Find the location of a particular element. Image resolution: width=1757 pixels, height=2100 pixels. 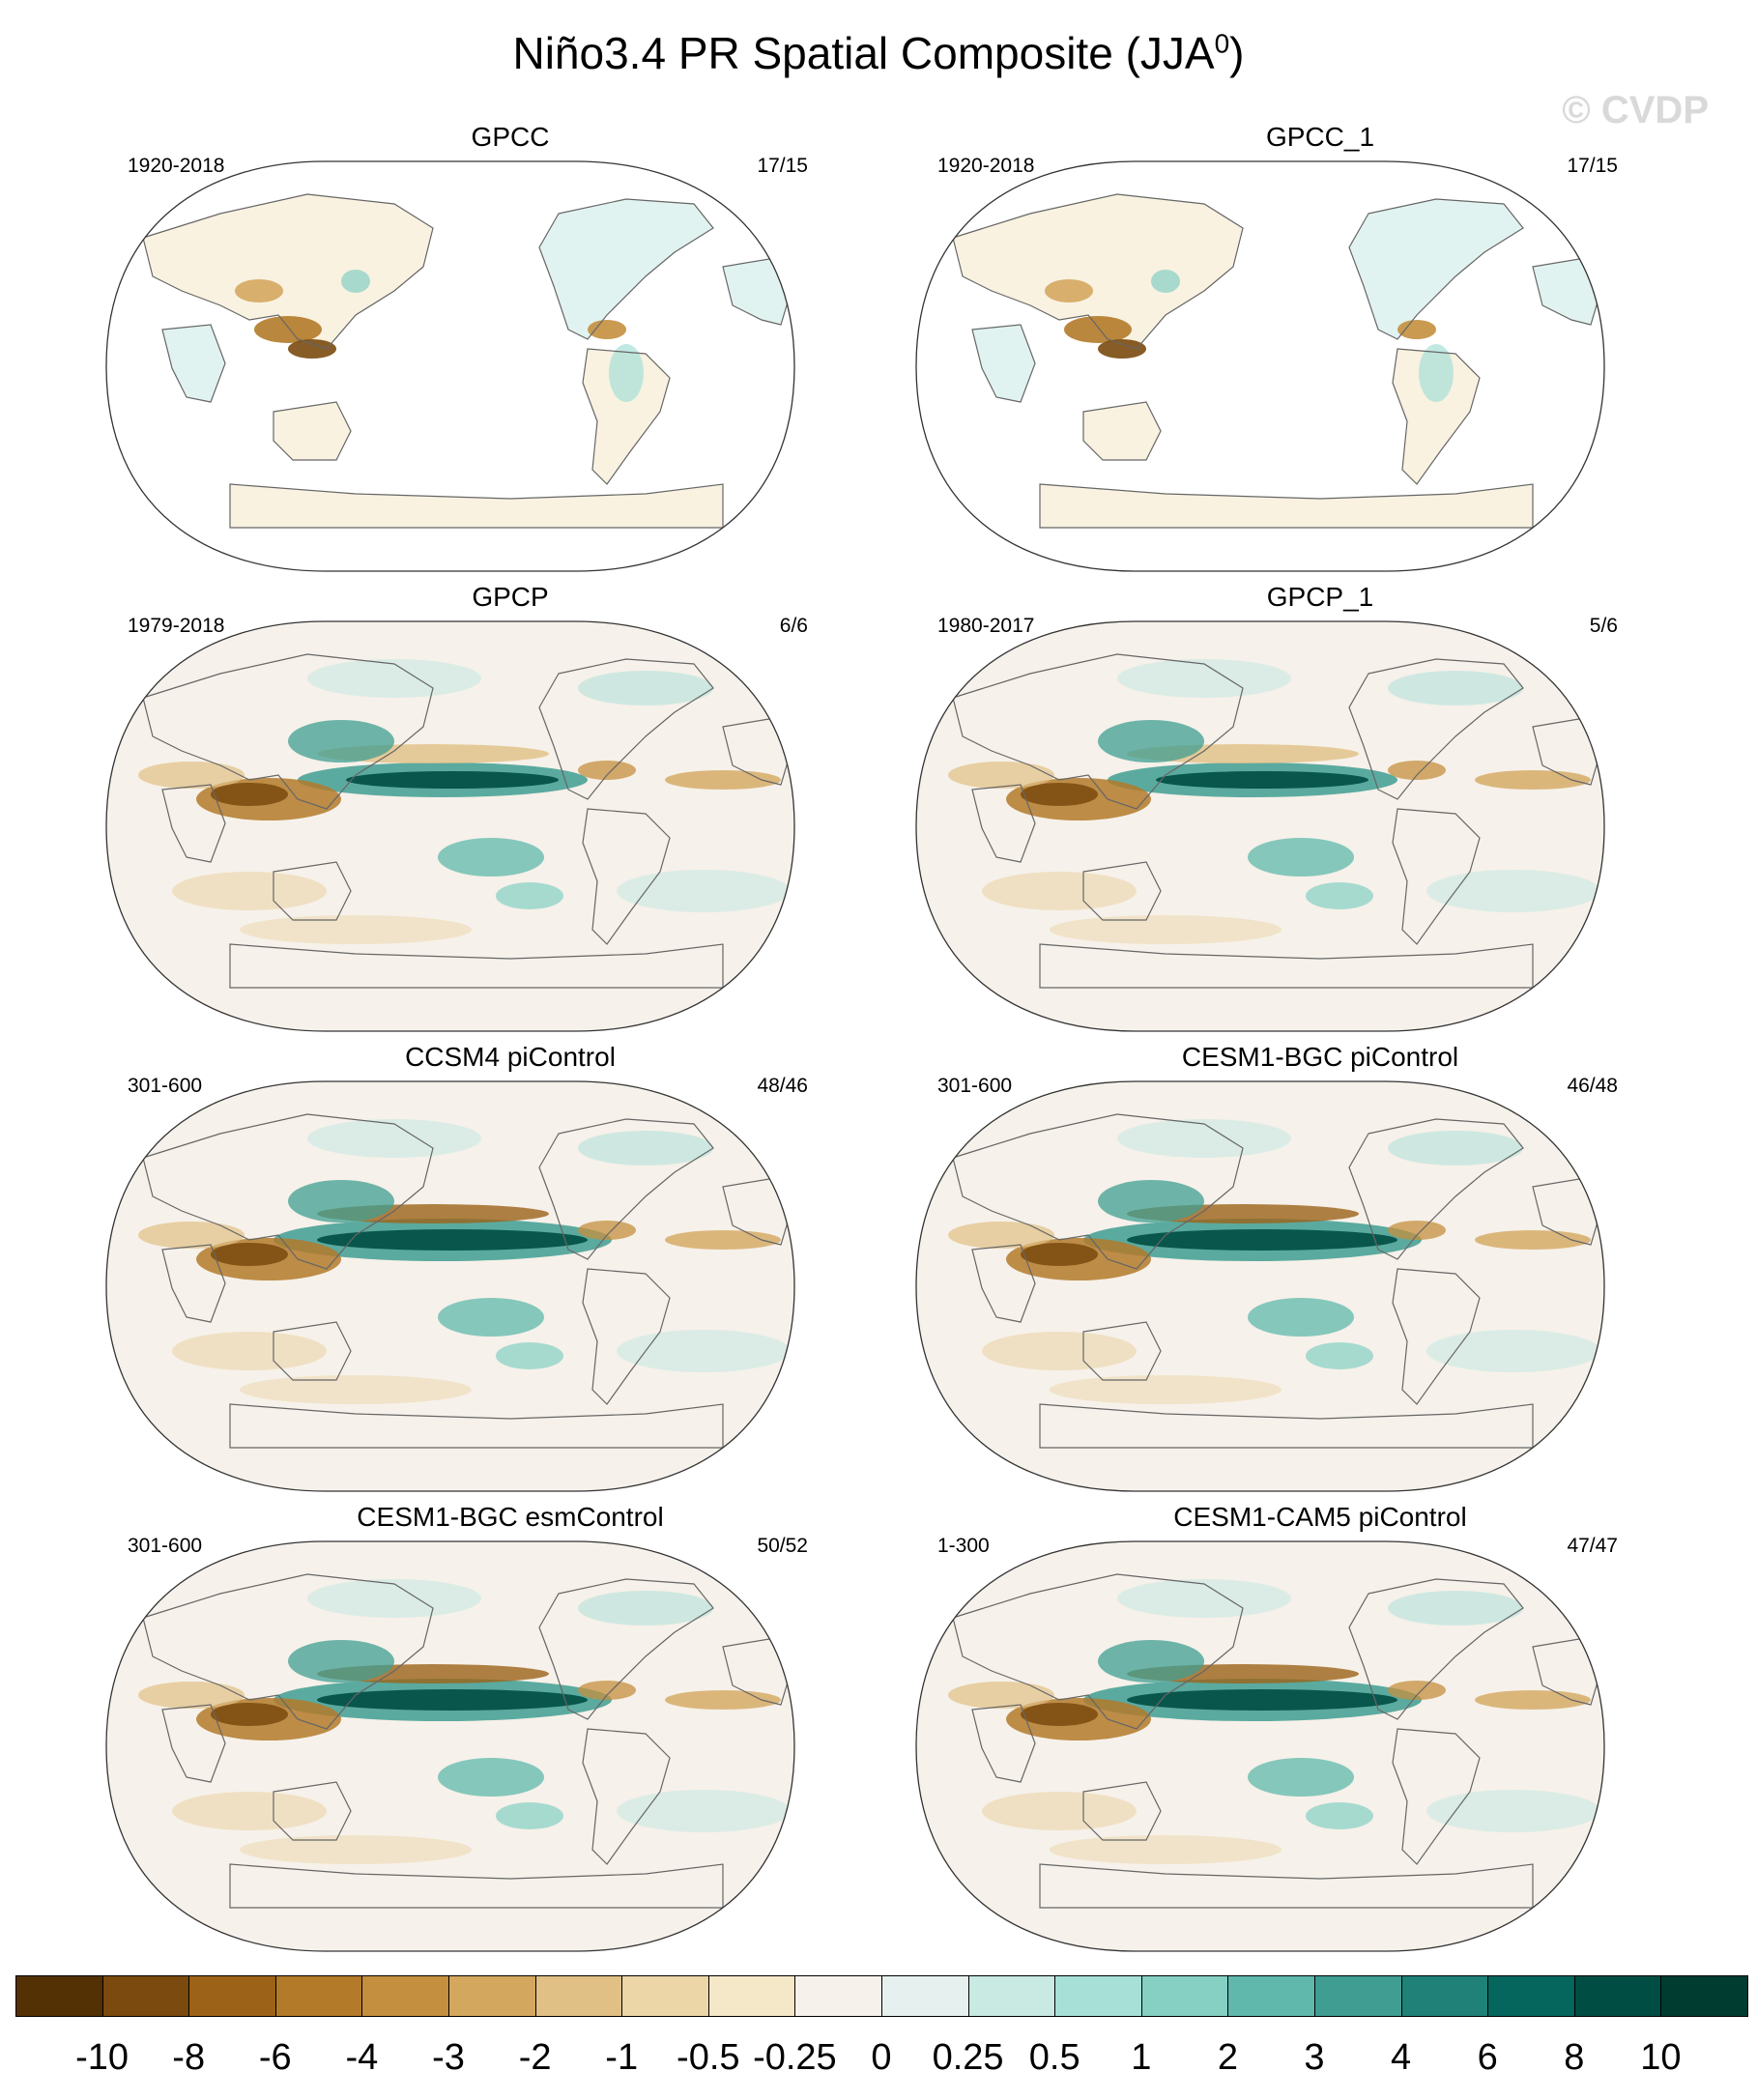

colorbar-label: 8 is located at coordinates (1574, 2057).